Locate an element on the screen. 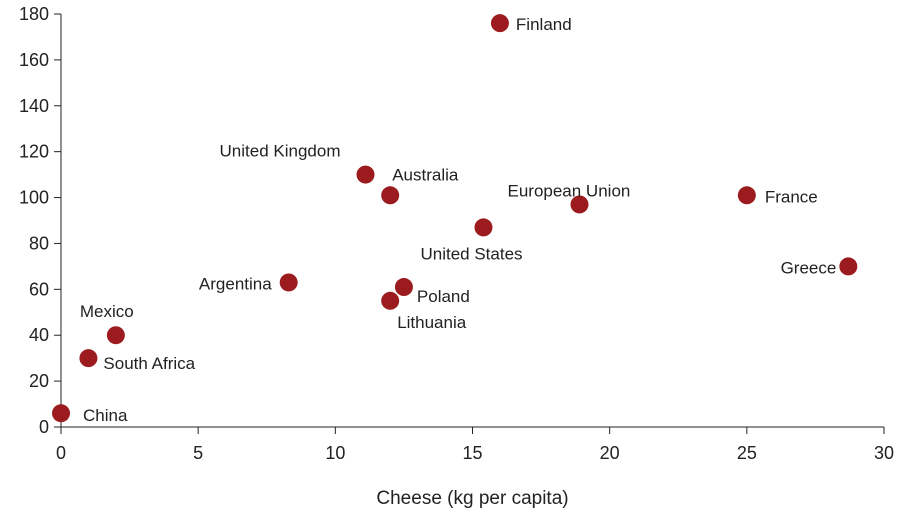 The width and height of the screenshot is (901, 516). x-tick-label: 15 is located at coordinates (472, 453).